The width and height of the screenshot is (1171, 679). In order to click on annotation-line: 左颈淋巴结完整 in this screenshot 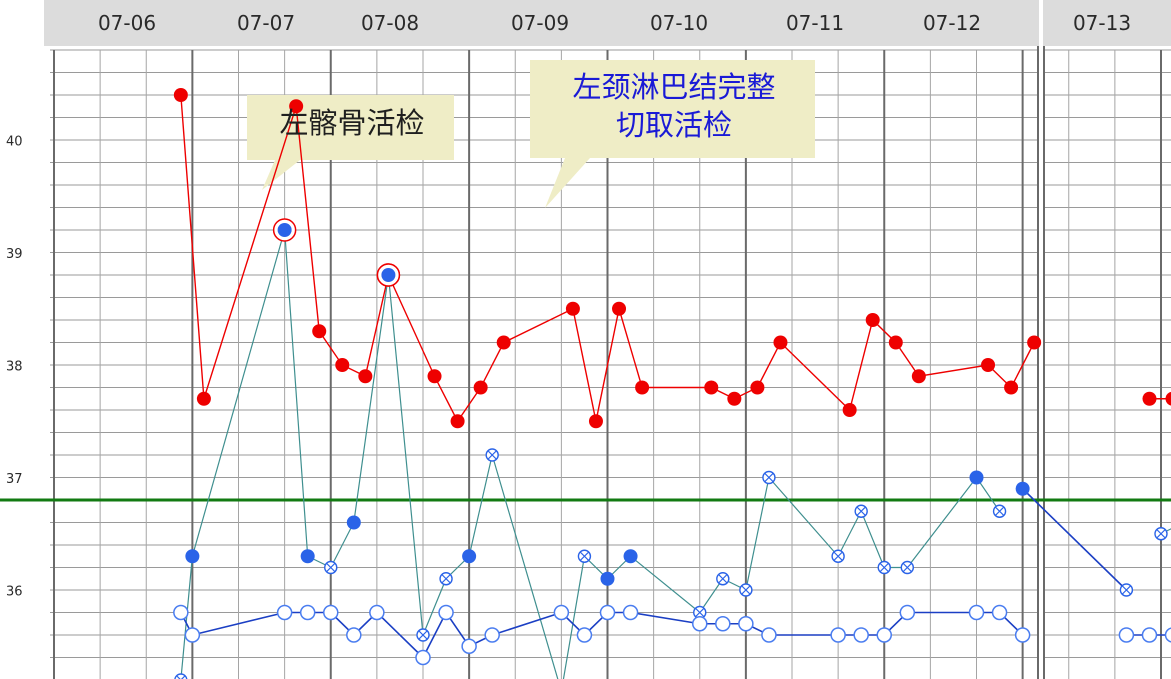, I will do `click(674, 87)`.